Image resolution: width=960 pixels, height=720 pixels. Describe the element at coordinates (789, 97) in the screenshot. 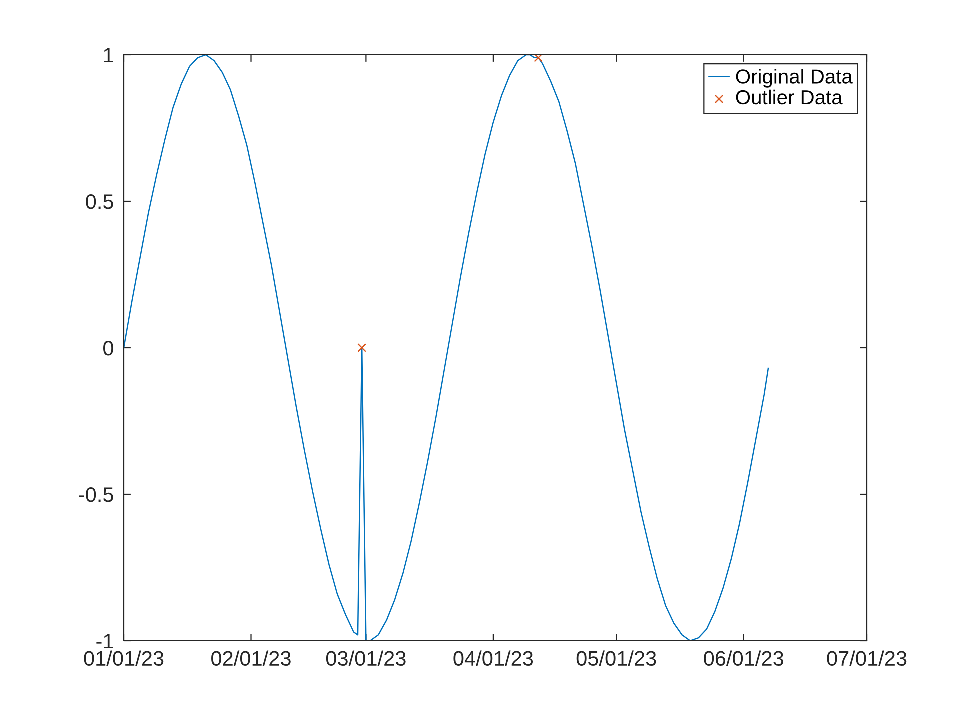

I see `legend-label: Outlier Data` at that location.